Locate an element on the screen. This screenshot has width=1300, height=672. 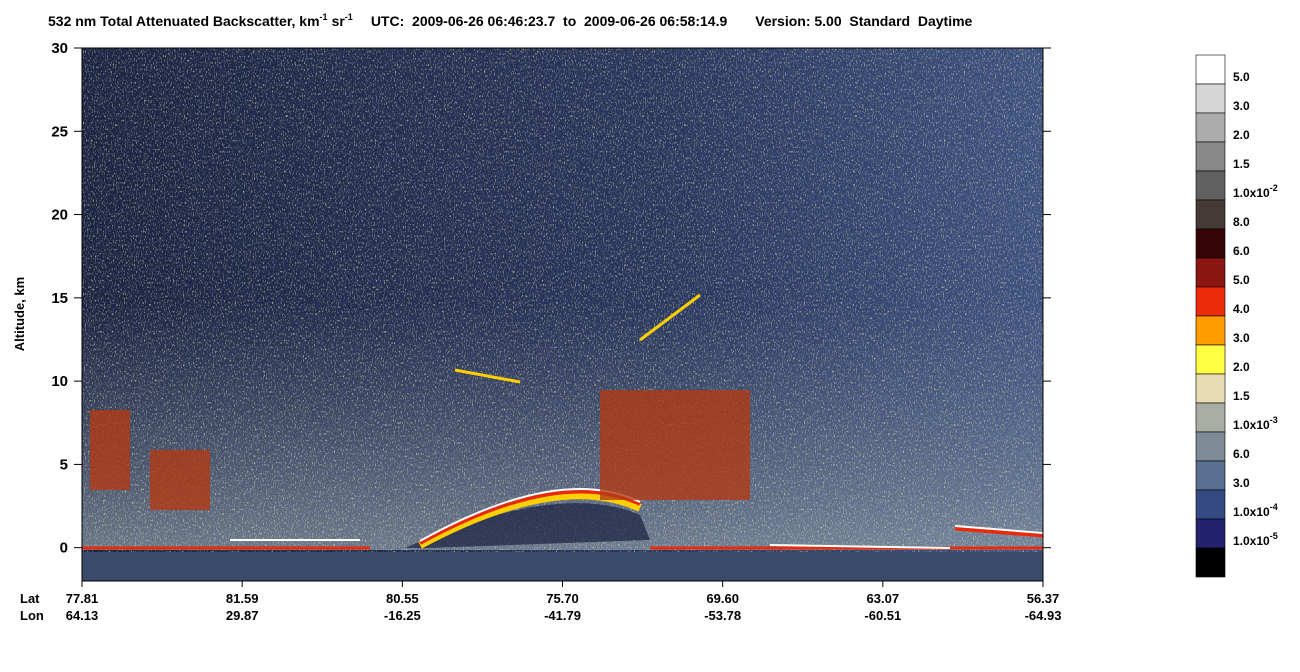
y-tick-label: 0 is located at coordinates (64, 548).